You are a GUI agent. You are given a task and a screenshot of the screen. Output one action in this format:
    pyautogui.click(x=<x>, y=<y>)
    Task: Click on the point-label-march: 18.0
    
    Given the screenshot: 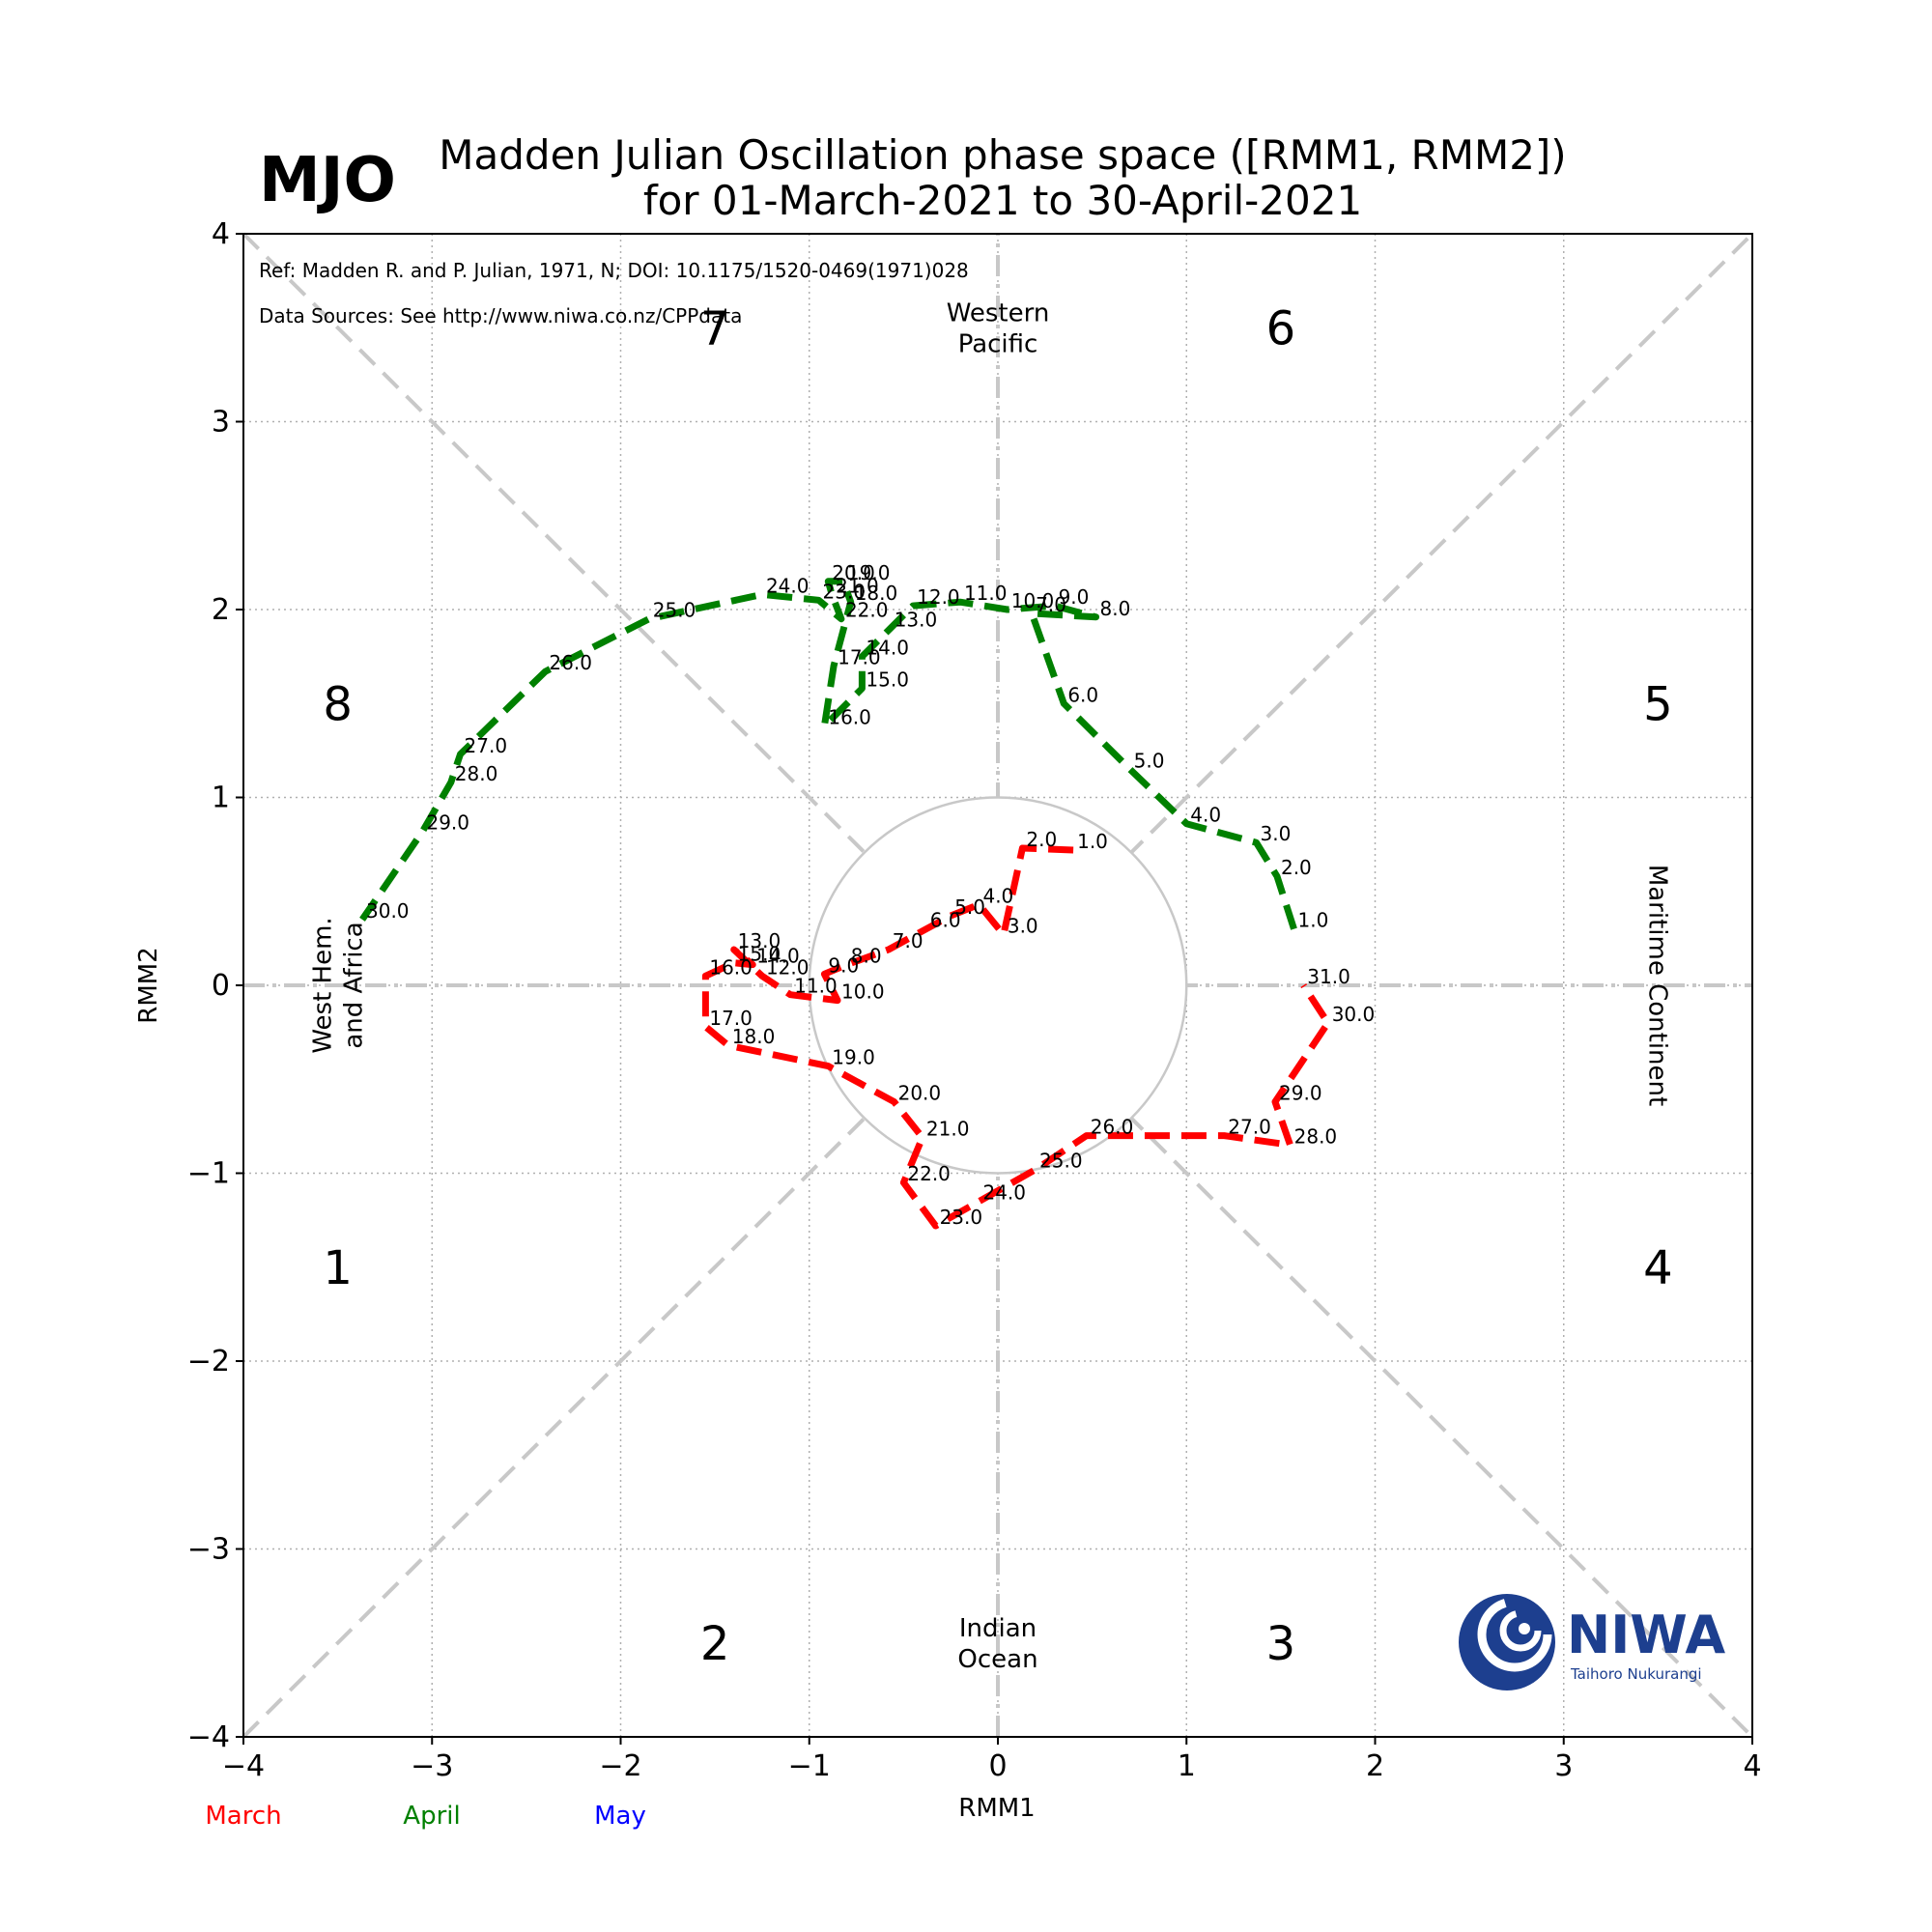 What is the action you would take?
    pyautogui.click(x=754, y=1036)
    